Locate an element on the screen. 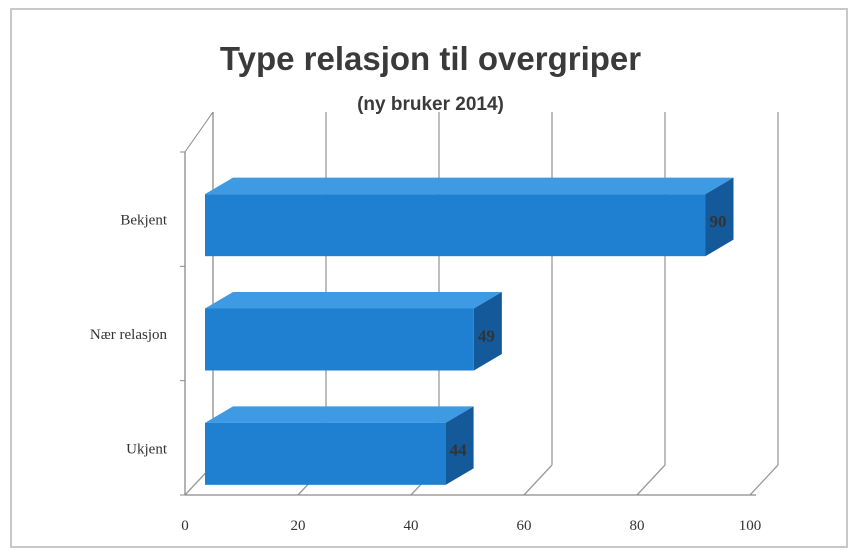 The image size is (861, 560). category-label: Ukjent is located at coordinates (147, 449).